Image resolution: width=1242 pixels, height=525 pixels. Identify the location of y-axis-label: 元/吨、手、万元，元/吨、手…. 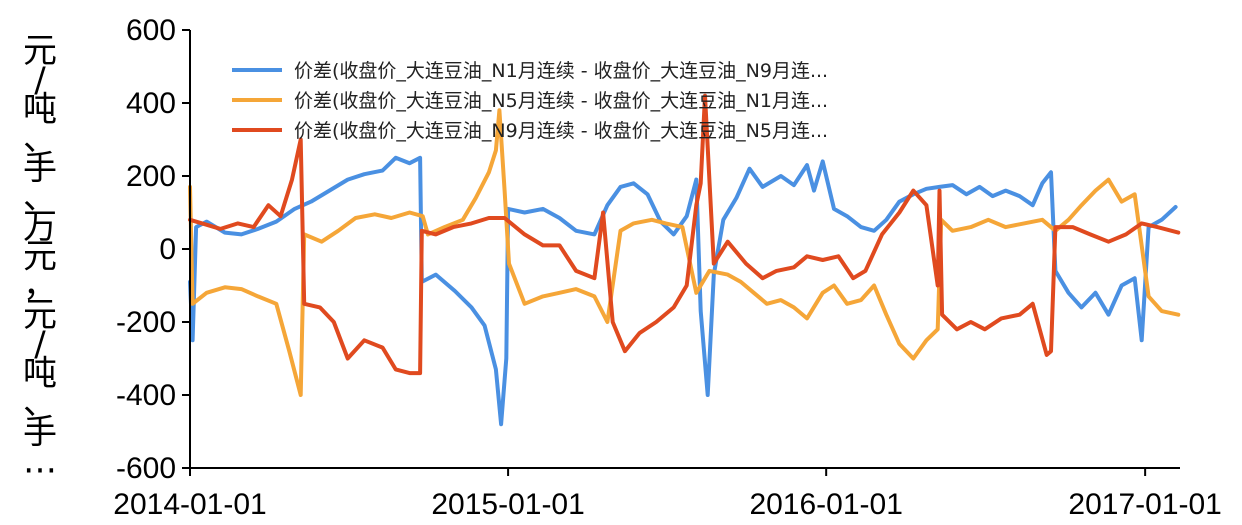
(40, 256).